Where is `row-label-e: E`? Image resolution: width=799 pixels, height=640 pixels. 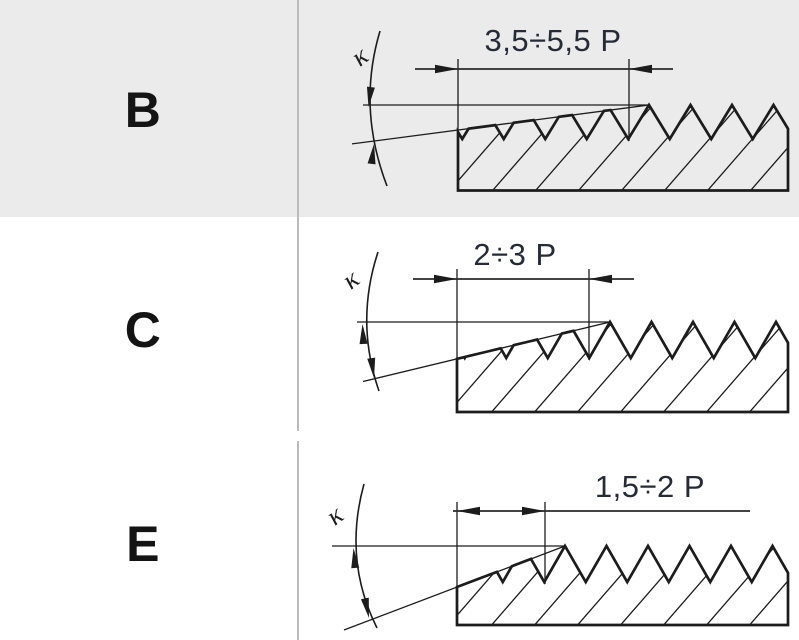
row-label-e: E is located at coordinates (143, 544).